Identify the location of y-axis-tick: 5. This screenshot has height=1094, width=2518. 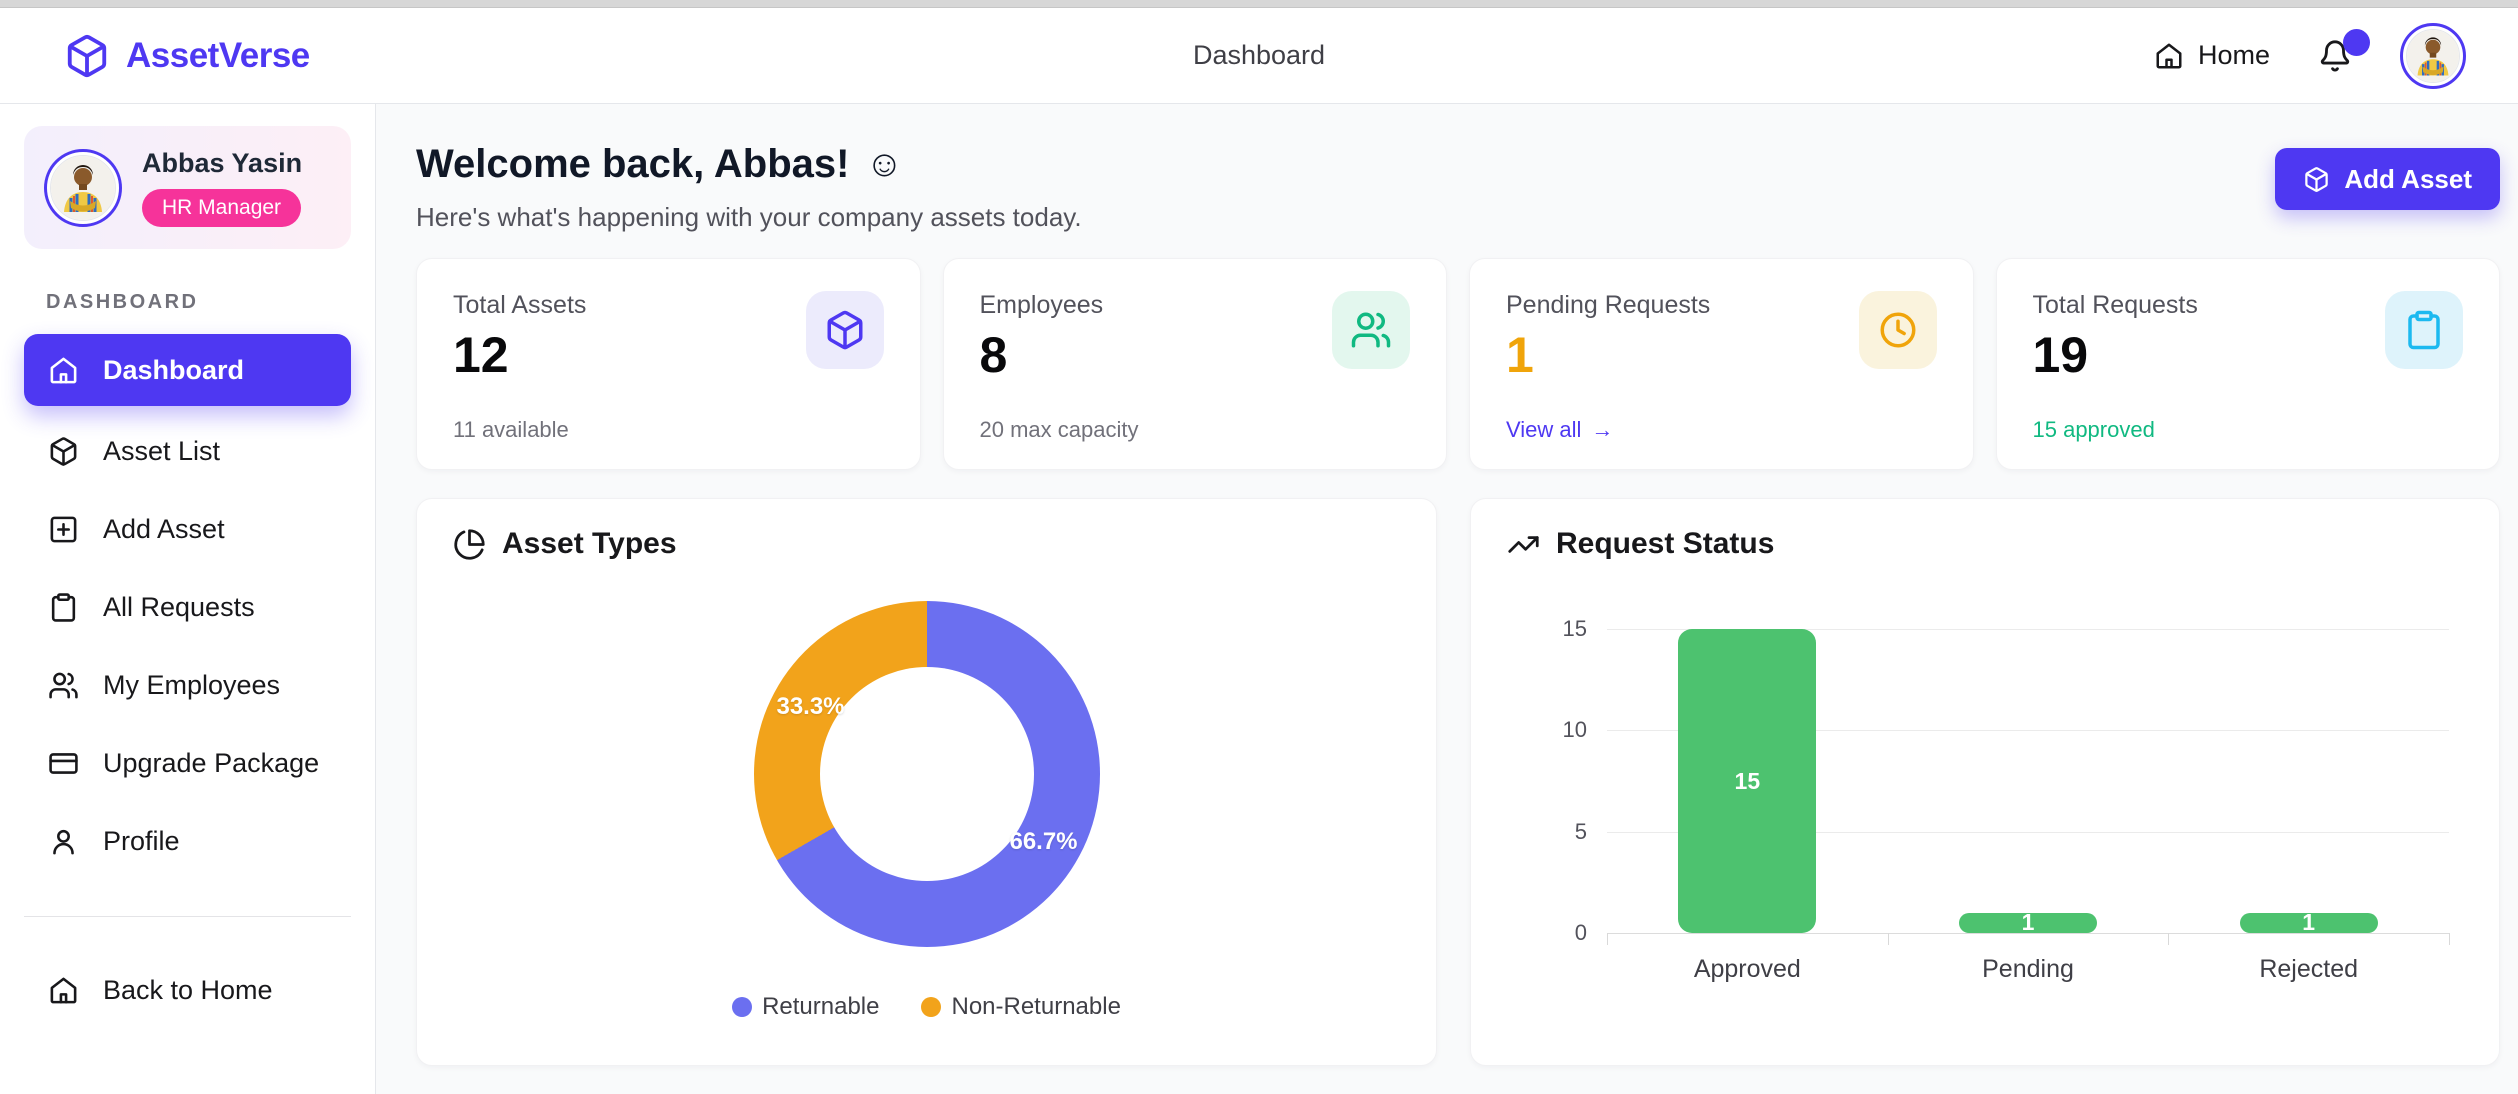
(1580, 831).